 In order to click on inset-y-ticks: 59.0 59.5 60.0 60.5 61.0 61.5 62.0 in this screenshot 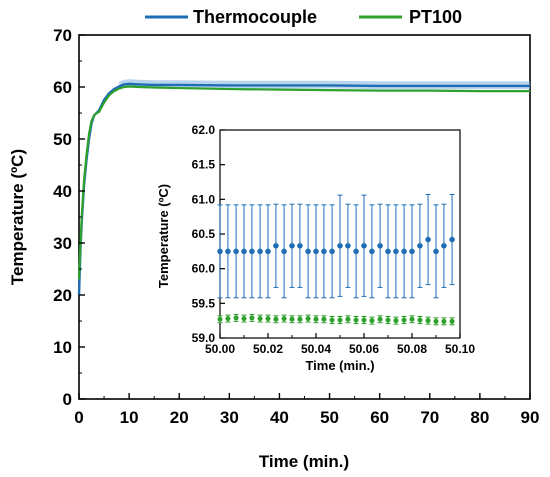, I will do `click(208, 234)`.